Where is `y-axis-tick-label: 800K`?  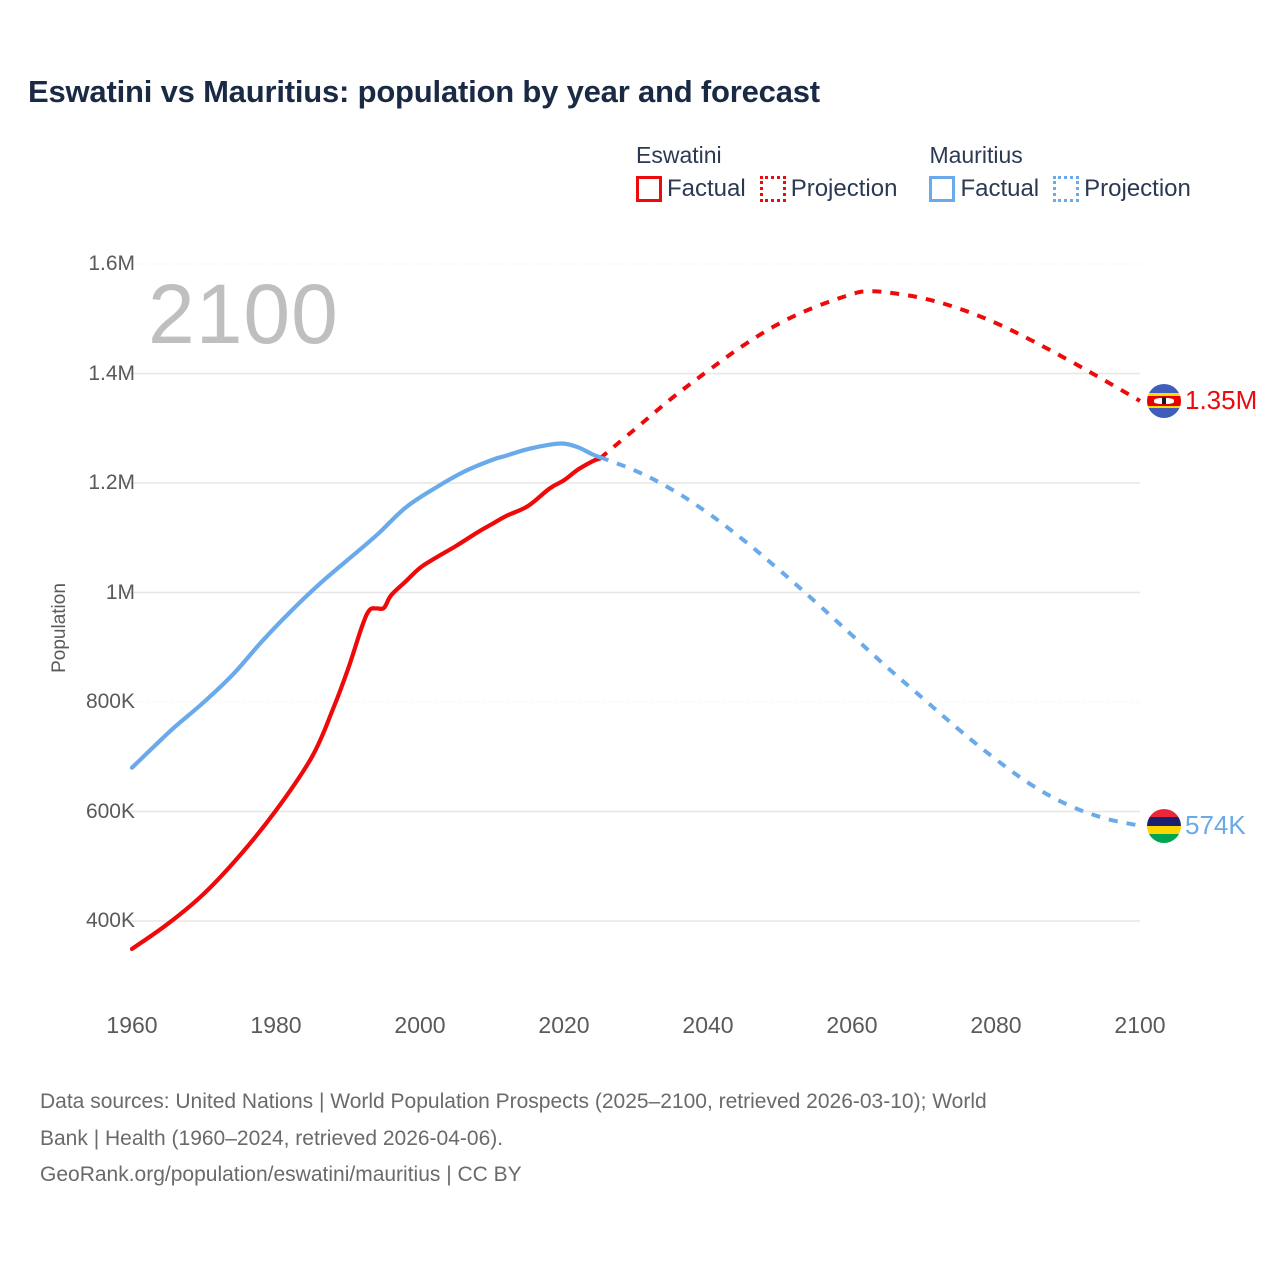 y-axis-tick-label: 800K is located at coordinates (110, 701).